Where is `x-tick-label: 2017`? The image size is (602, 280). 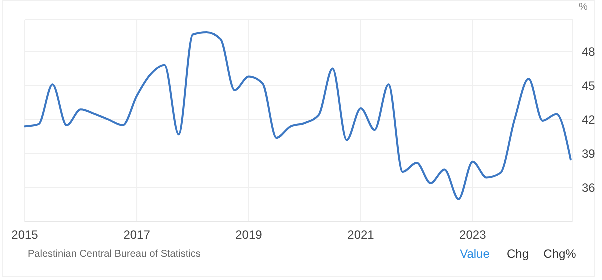
x-tick-label: 2017 is located at coordinates (137, 235).